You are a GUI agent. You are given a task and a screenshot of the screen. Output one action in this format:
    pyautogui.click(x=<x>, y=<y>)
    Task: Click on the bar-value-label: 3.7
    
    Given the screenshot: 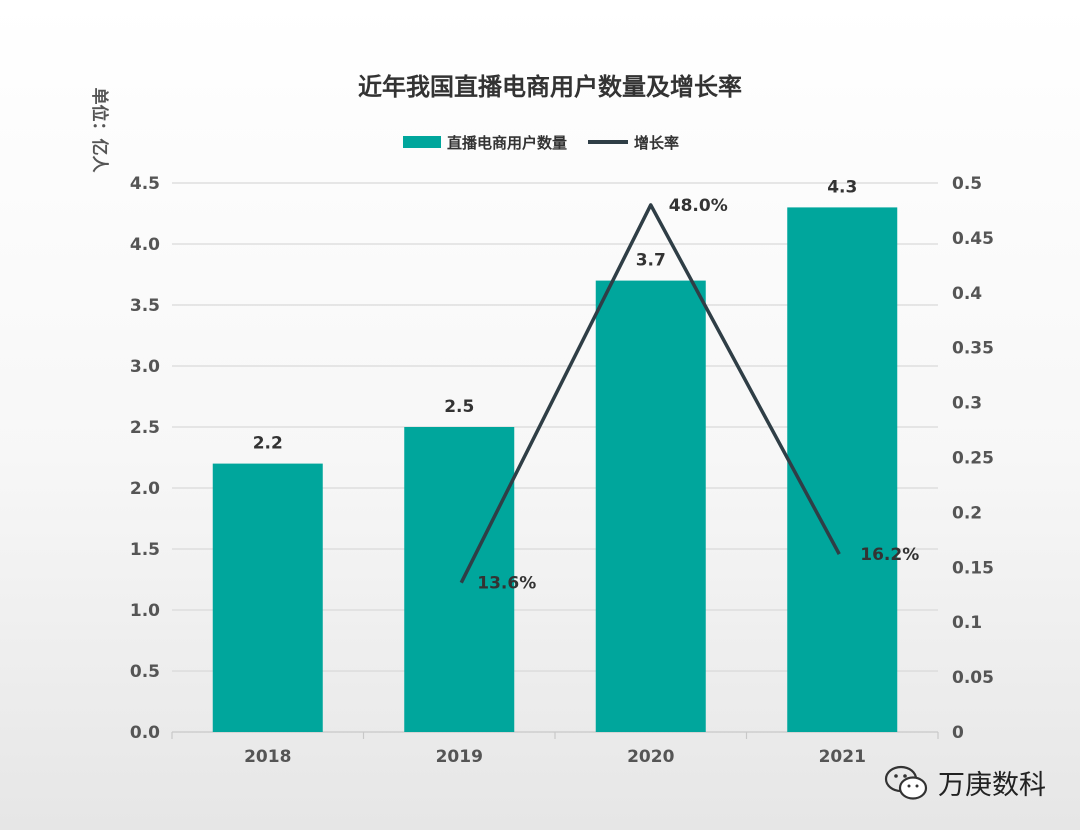 What is the action you would take?
    pyautogui.click(x=651, y=261)
    